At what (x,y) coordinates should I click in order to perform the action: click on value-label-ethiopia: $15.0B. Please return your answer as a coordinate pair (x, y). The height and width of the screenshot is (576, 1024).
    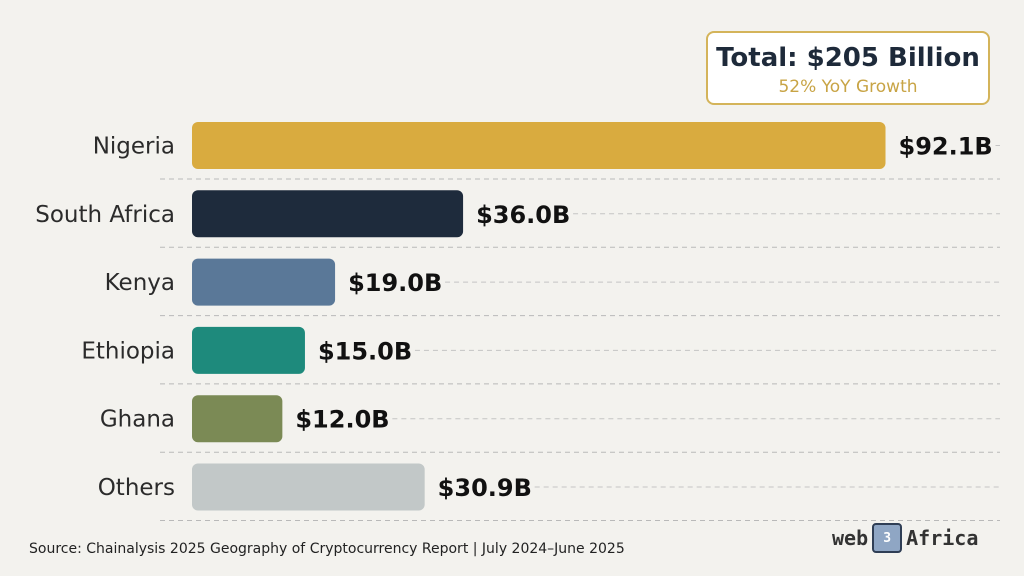
    Looking at the image, I should click on (365, 351).